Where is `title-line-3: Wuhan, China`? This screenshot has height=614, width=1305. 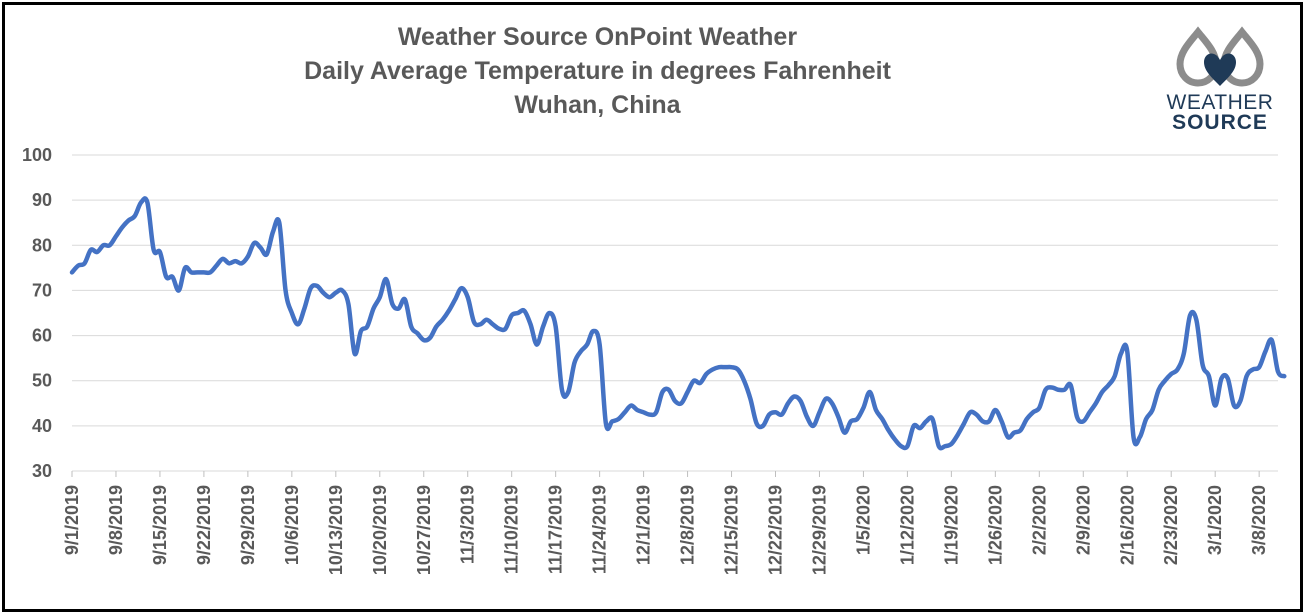 title-line-3: Wuhan, China is located at coordinates (597, 105).